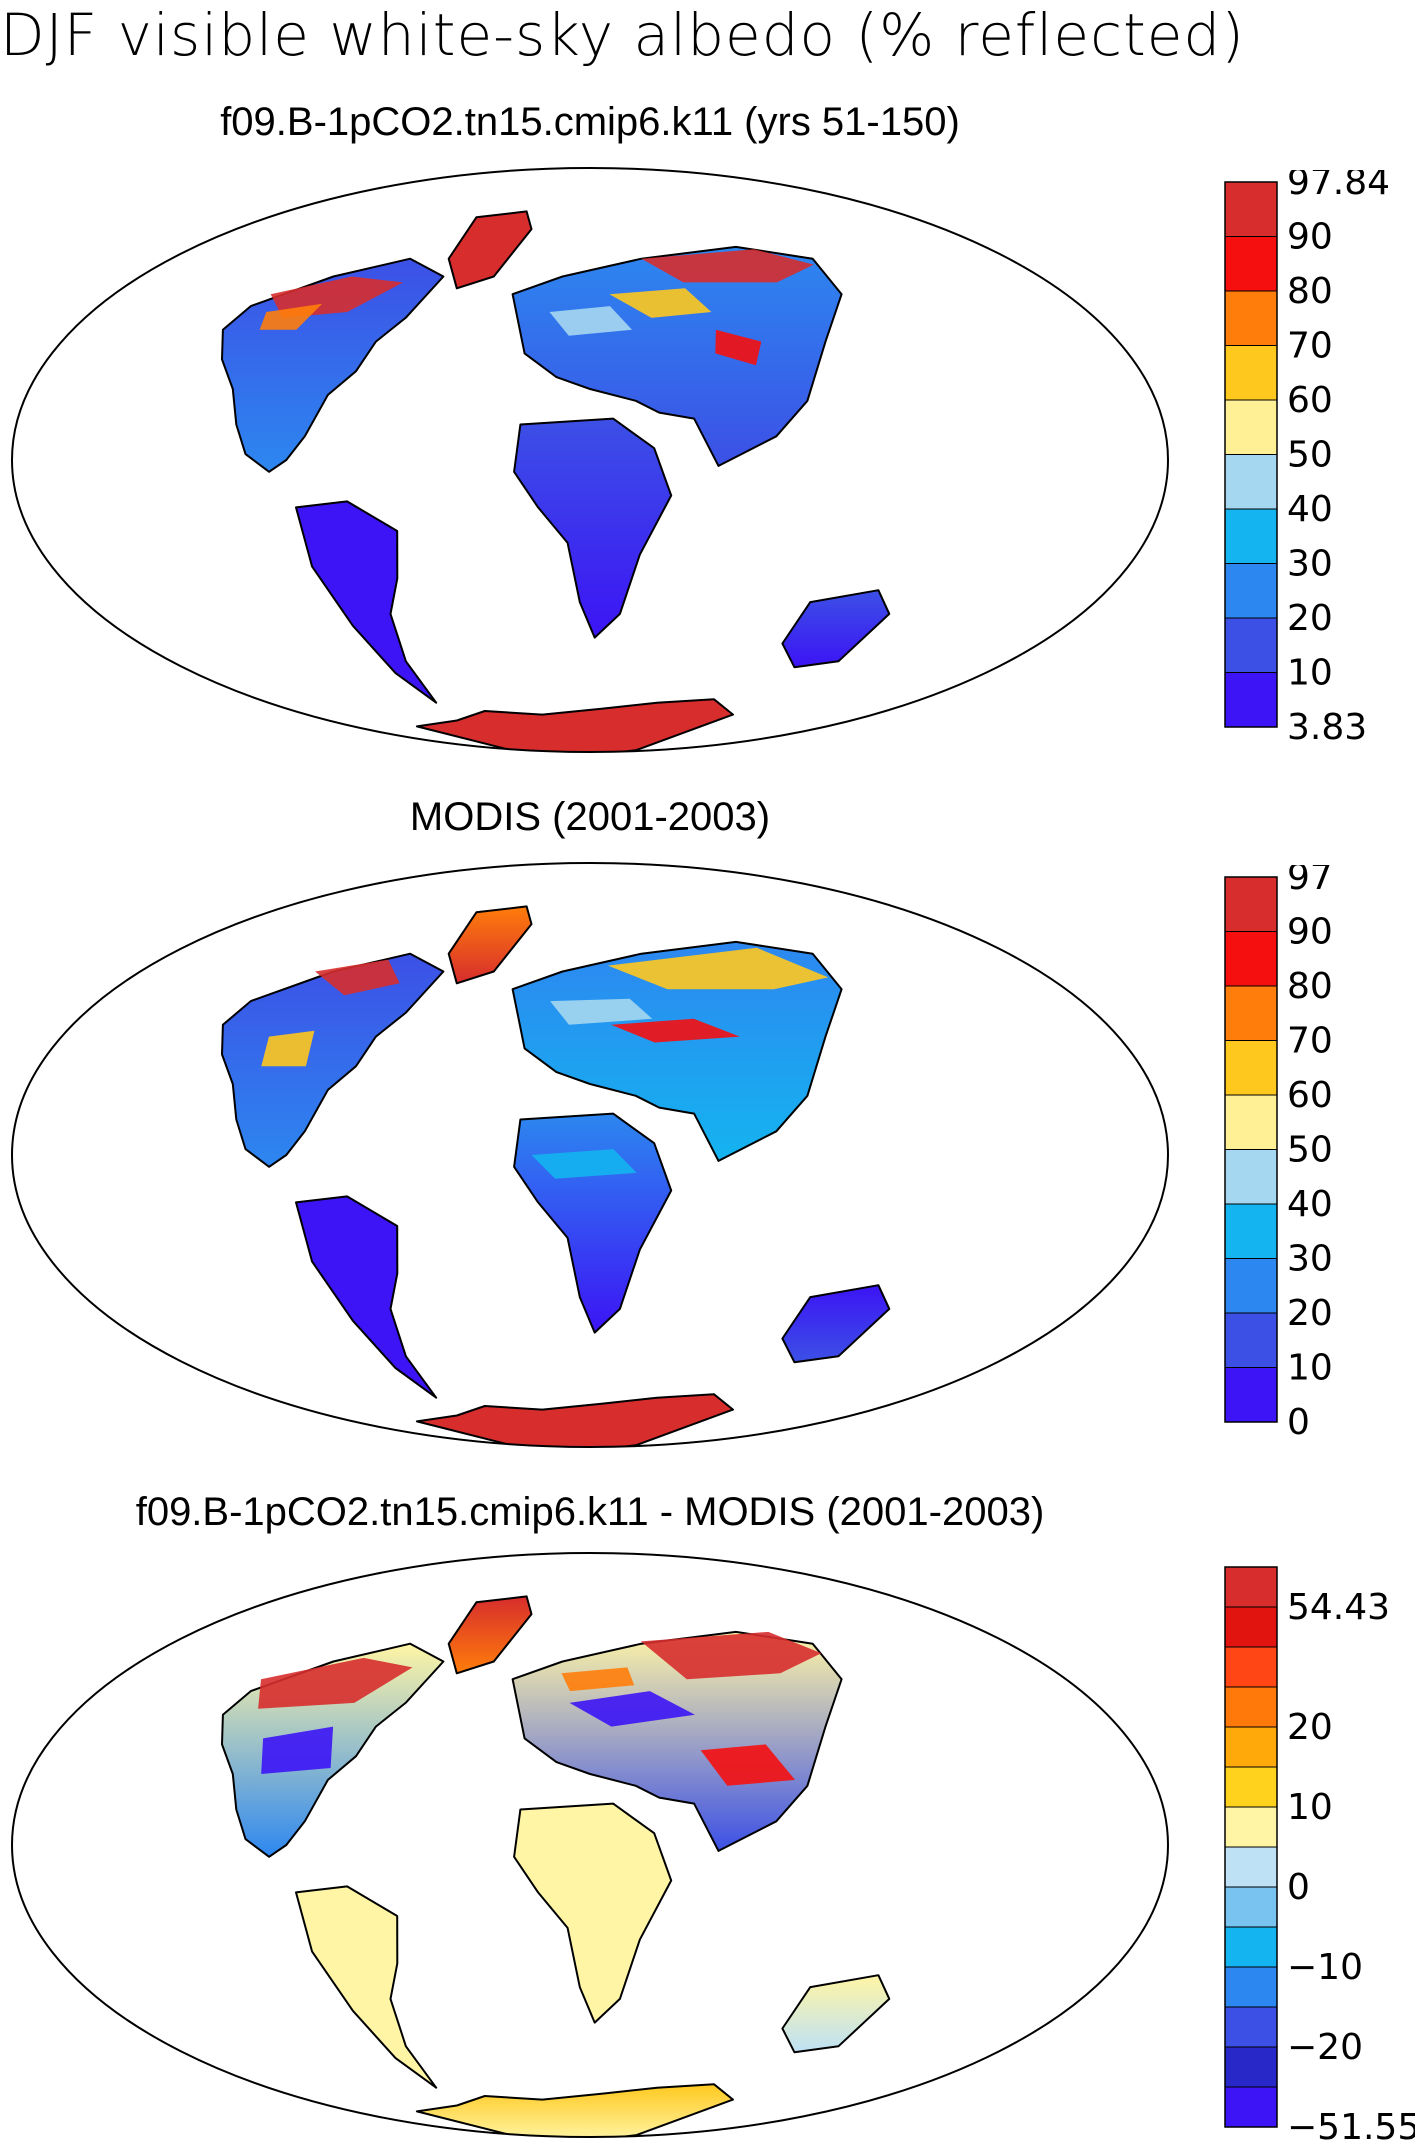 This screenshot has height=2149, width=1423. Describe the element at coordinates (1310, 509) in the screenshot. I see `colorbar-tick-label: 40` at that location.